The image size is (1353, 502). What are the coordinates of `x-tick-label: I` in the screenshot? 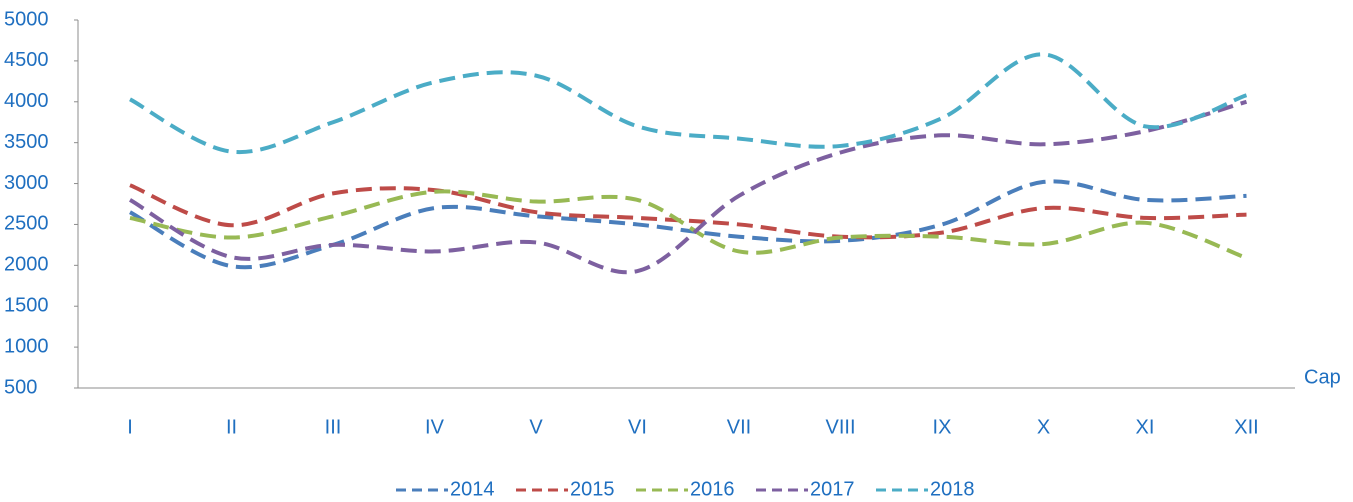 It's located at (130, 427).